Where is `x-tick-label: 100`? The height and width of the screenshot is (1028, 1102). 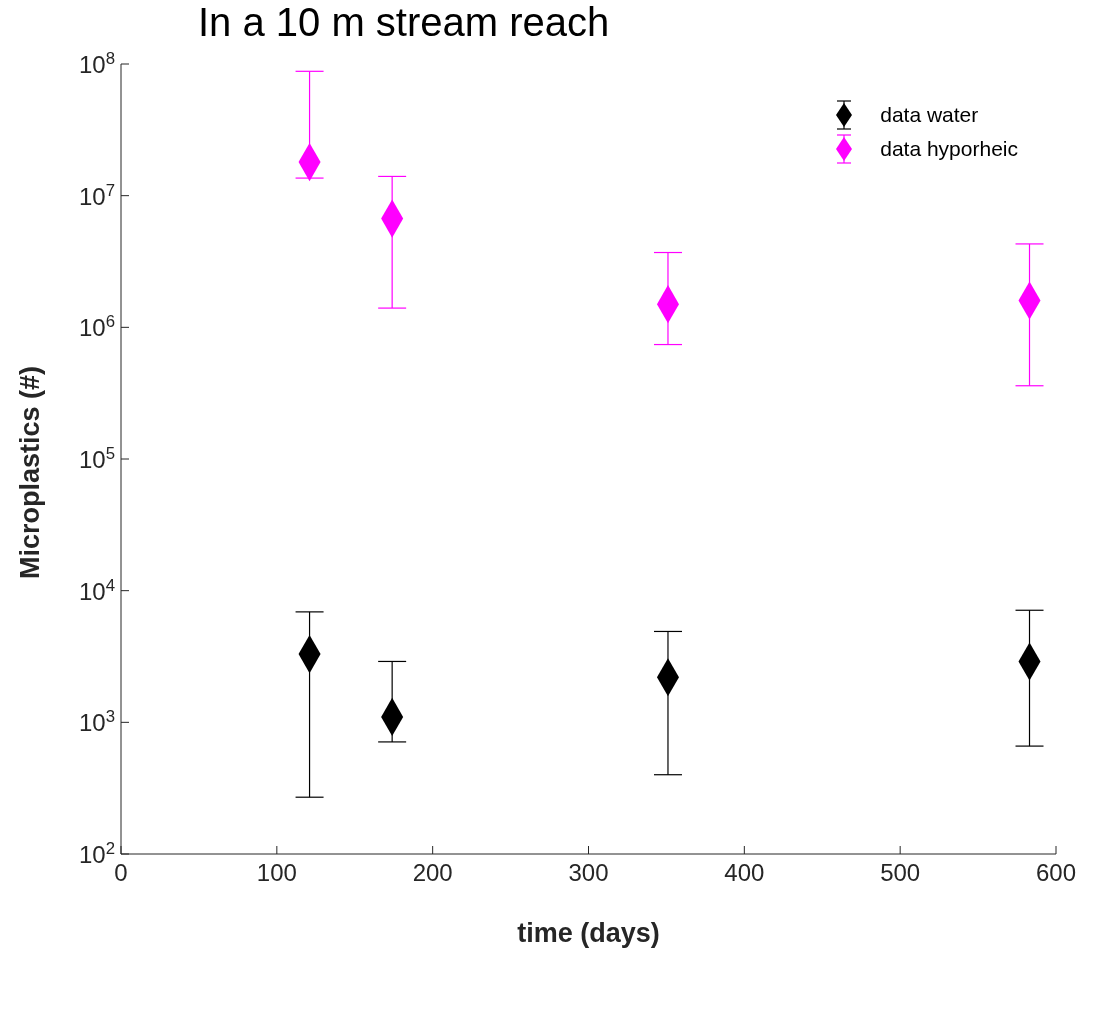 x-tick-label: 100 is located at coordinates (276, 873).